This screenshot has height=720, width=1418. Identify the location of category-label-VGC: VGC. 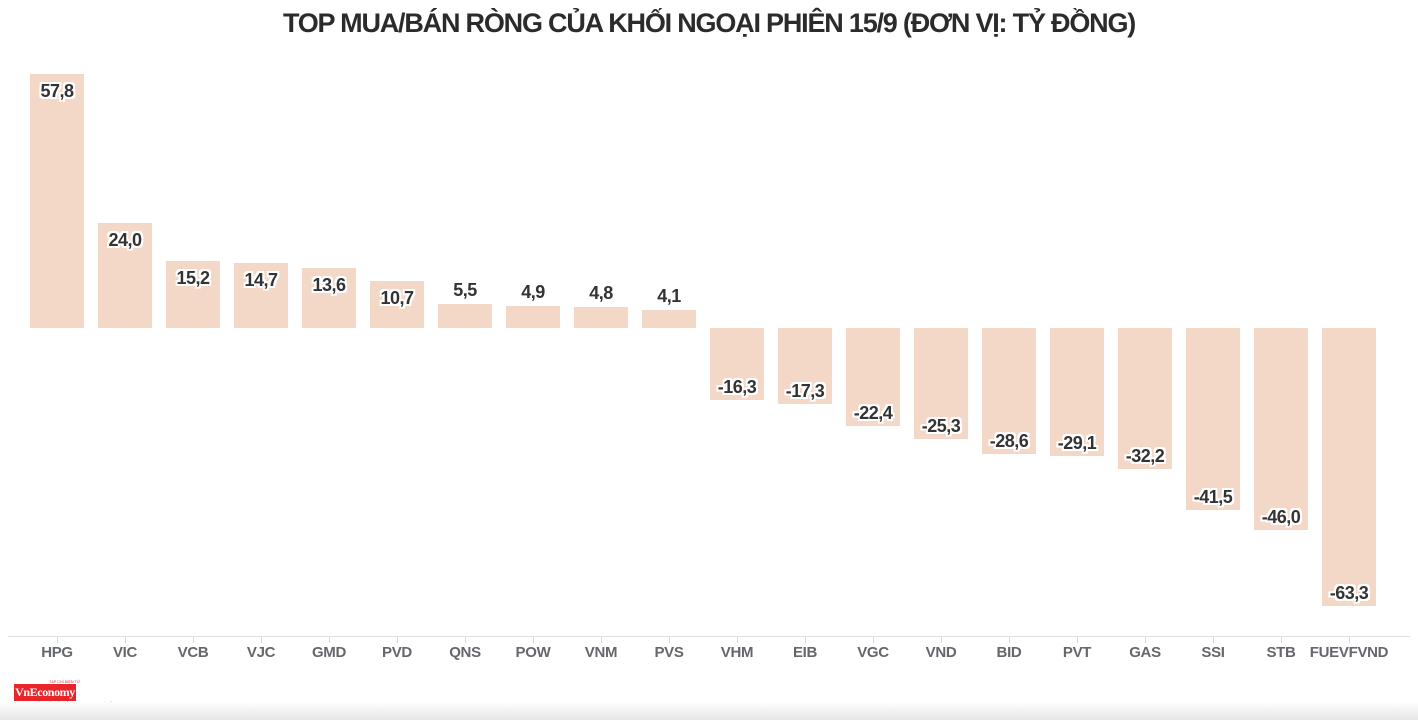
(873, 652).